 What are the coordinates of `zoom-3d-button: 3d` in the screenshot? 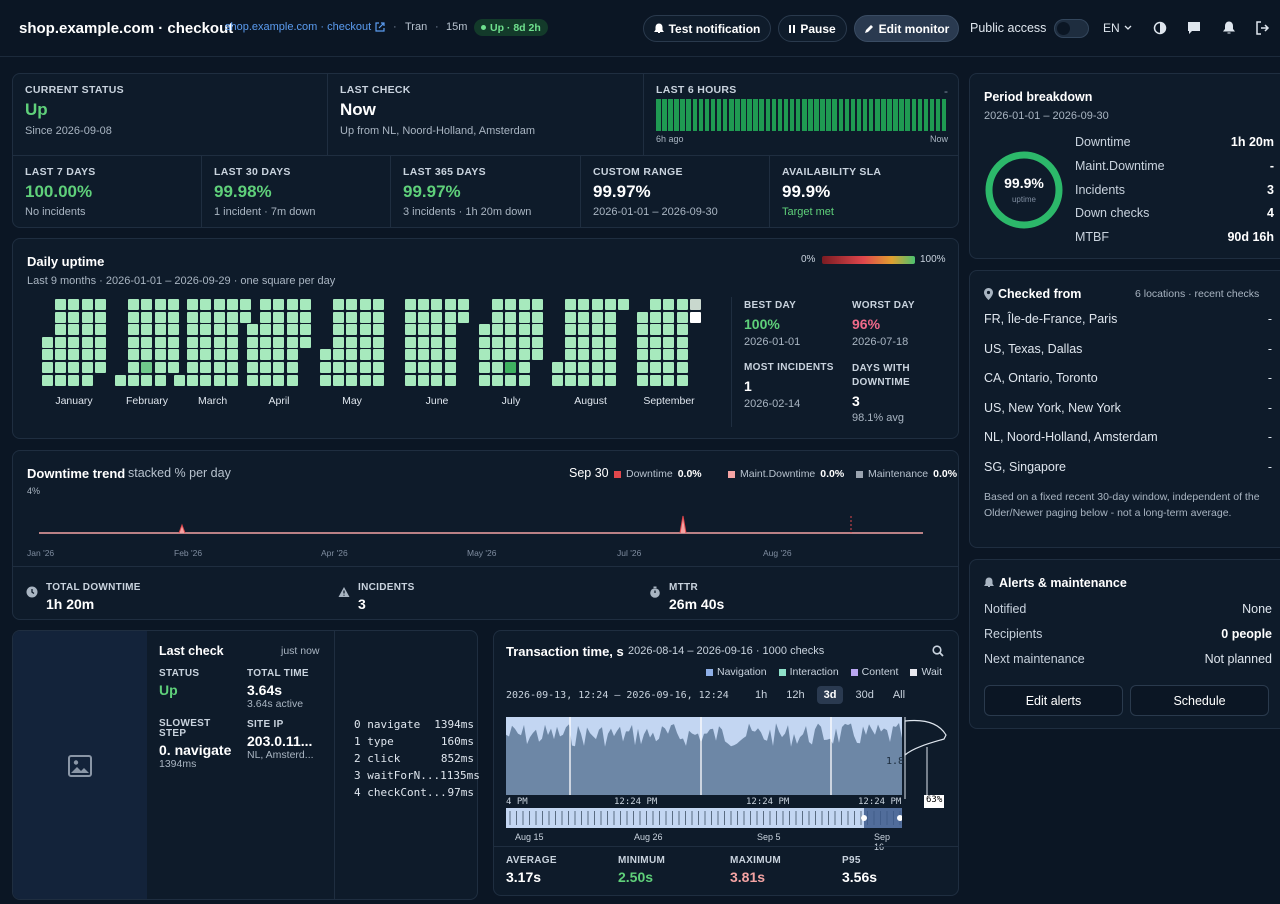 It's located at (830, 695).